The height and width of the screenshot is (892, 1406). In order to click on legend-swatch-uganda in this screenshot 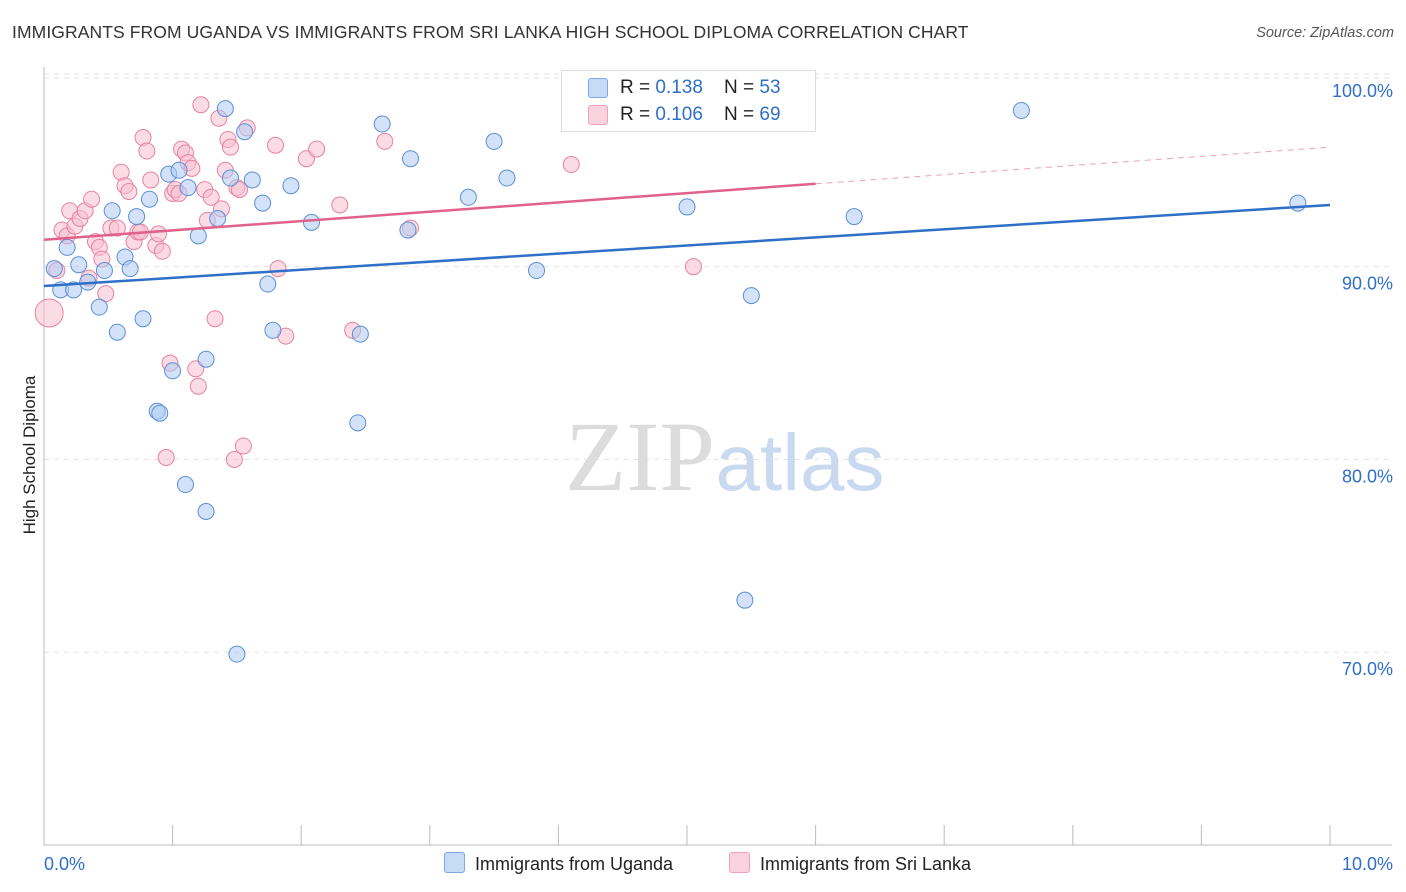, I will do `click(598, 88)`.